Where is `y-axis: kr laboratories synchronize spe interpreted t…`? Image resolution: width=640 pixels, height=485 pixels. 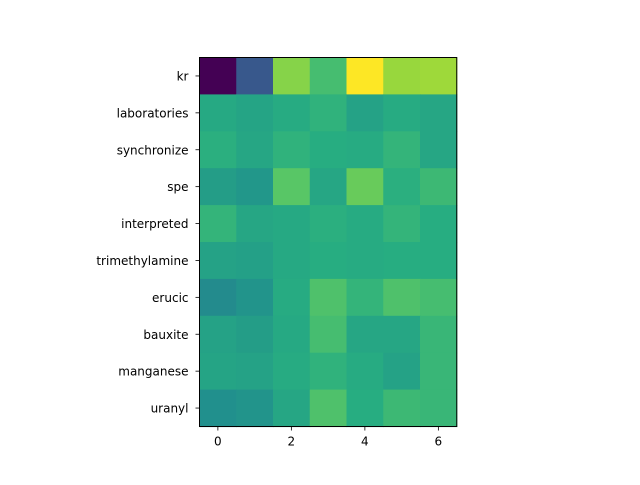 y-axis: kr laboratories synchronize spe interpreted t… is located at coordinates (148, 242).